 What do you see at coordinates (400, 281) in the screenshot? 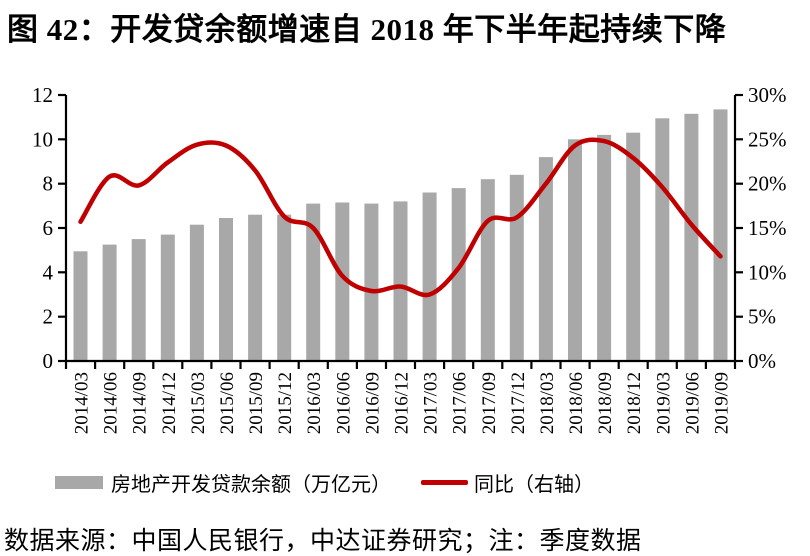
I see `bar-2016/12` at bounding box center [400, 281].